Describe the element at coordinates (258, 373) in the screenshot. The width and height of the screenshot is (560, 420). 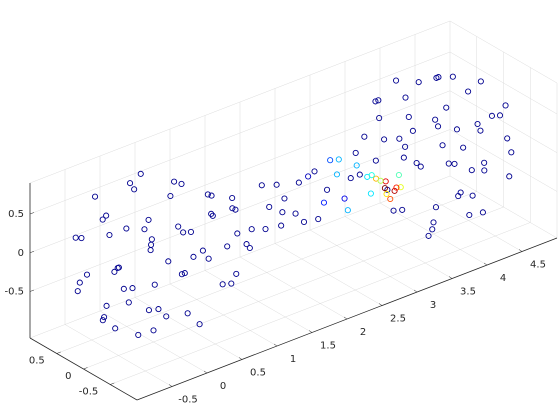
I see `x-tick-label: 0.5` at that location.